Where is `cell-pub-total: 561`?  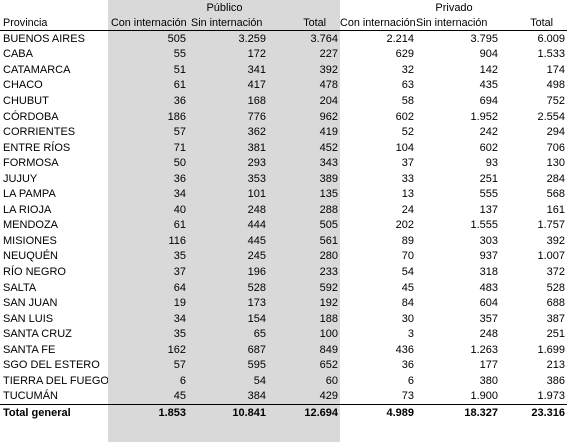 cell-pub-total: 561 is located at coordinates (329, 240).